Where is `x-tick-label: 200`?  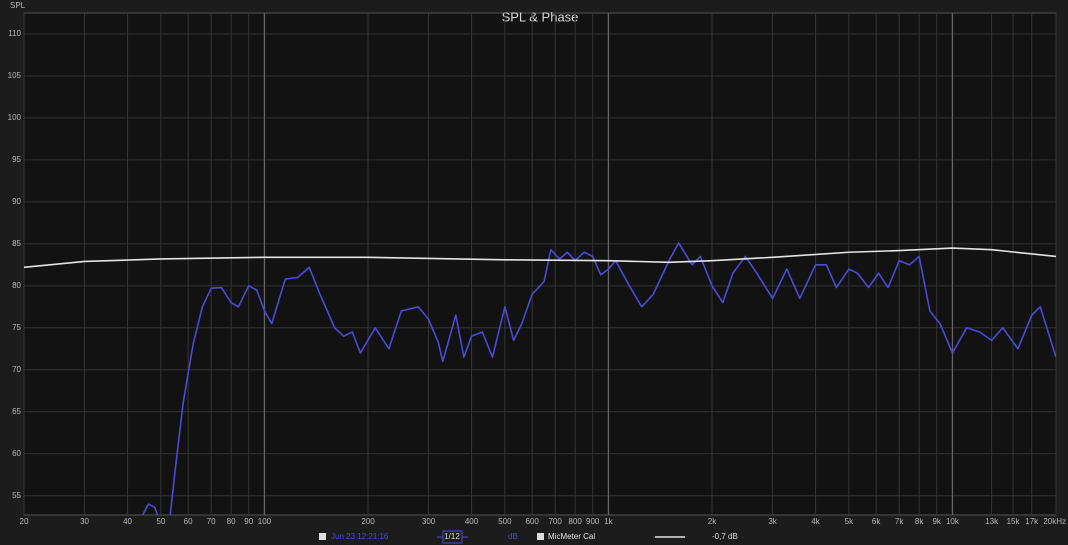 x-tick-label: 200 is located at coordinates (368, 521).